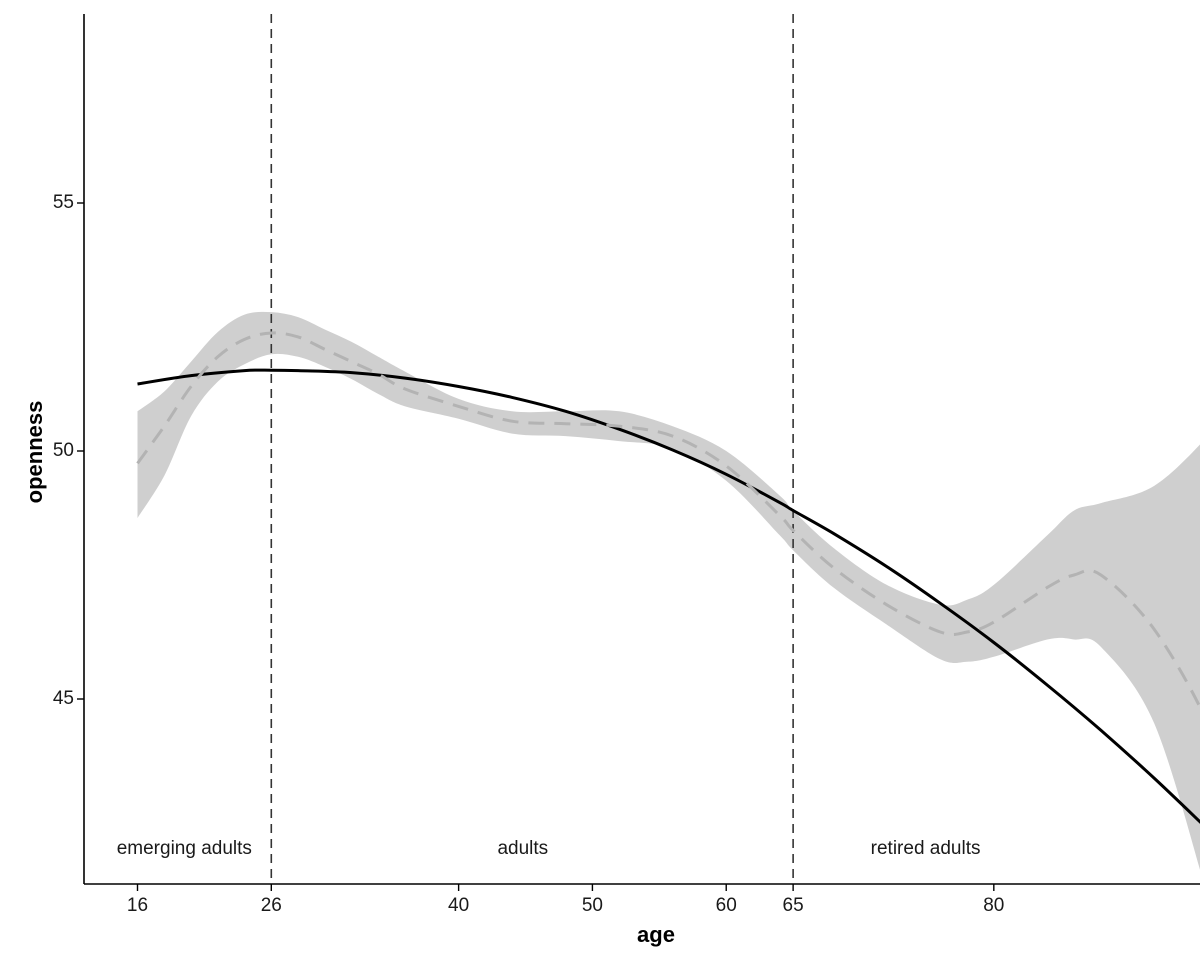 Image resolution: width=1200 pixels, height=957 pixels. I want to click on y-tick-label: 55, so click(63, 202).